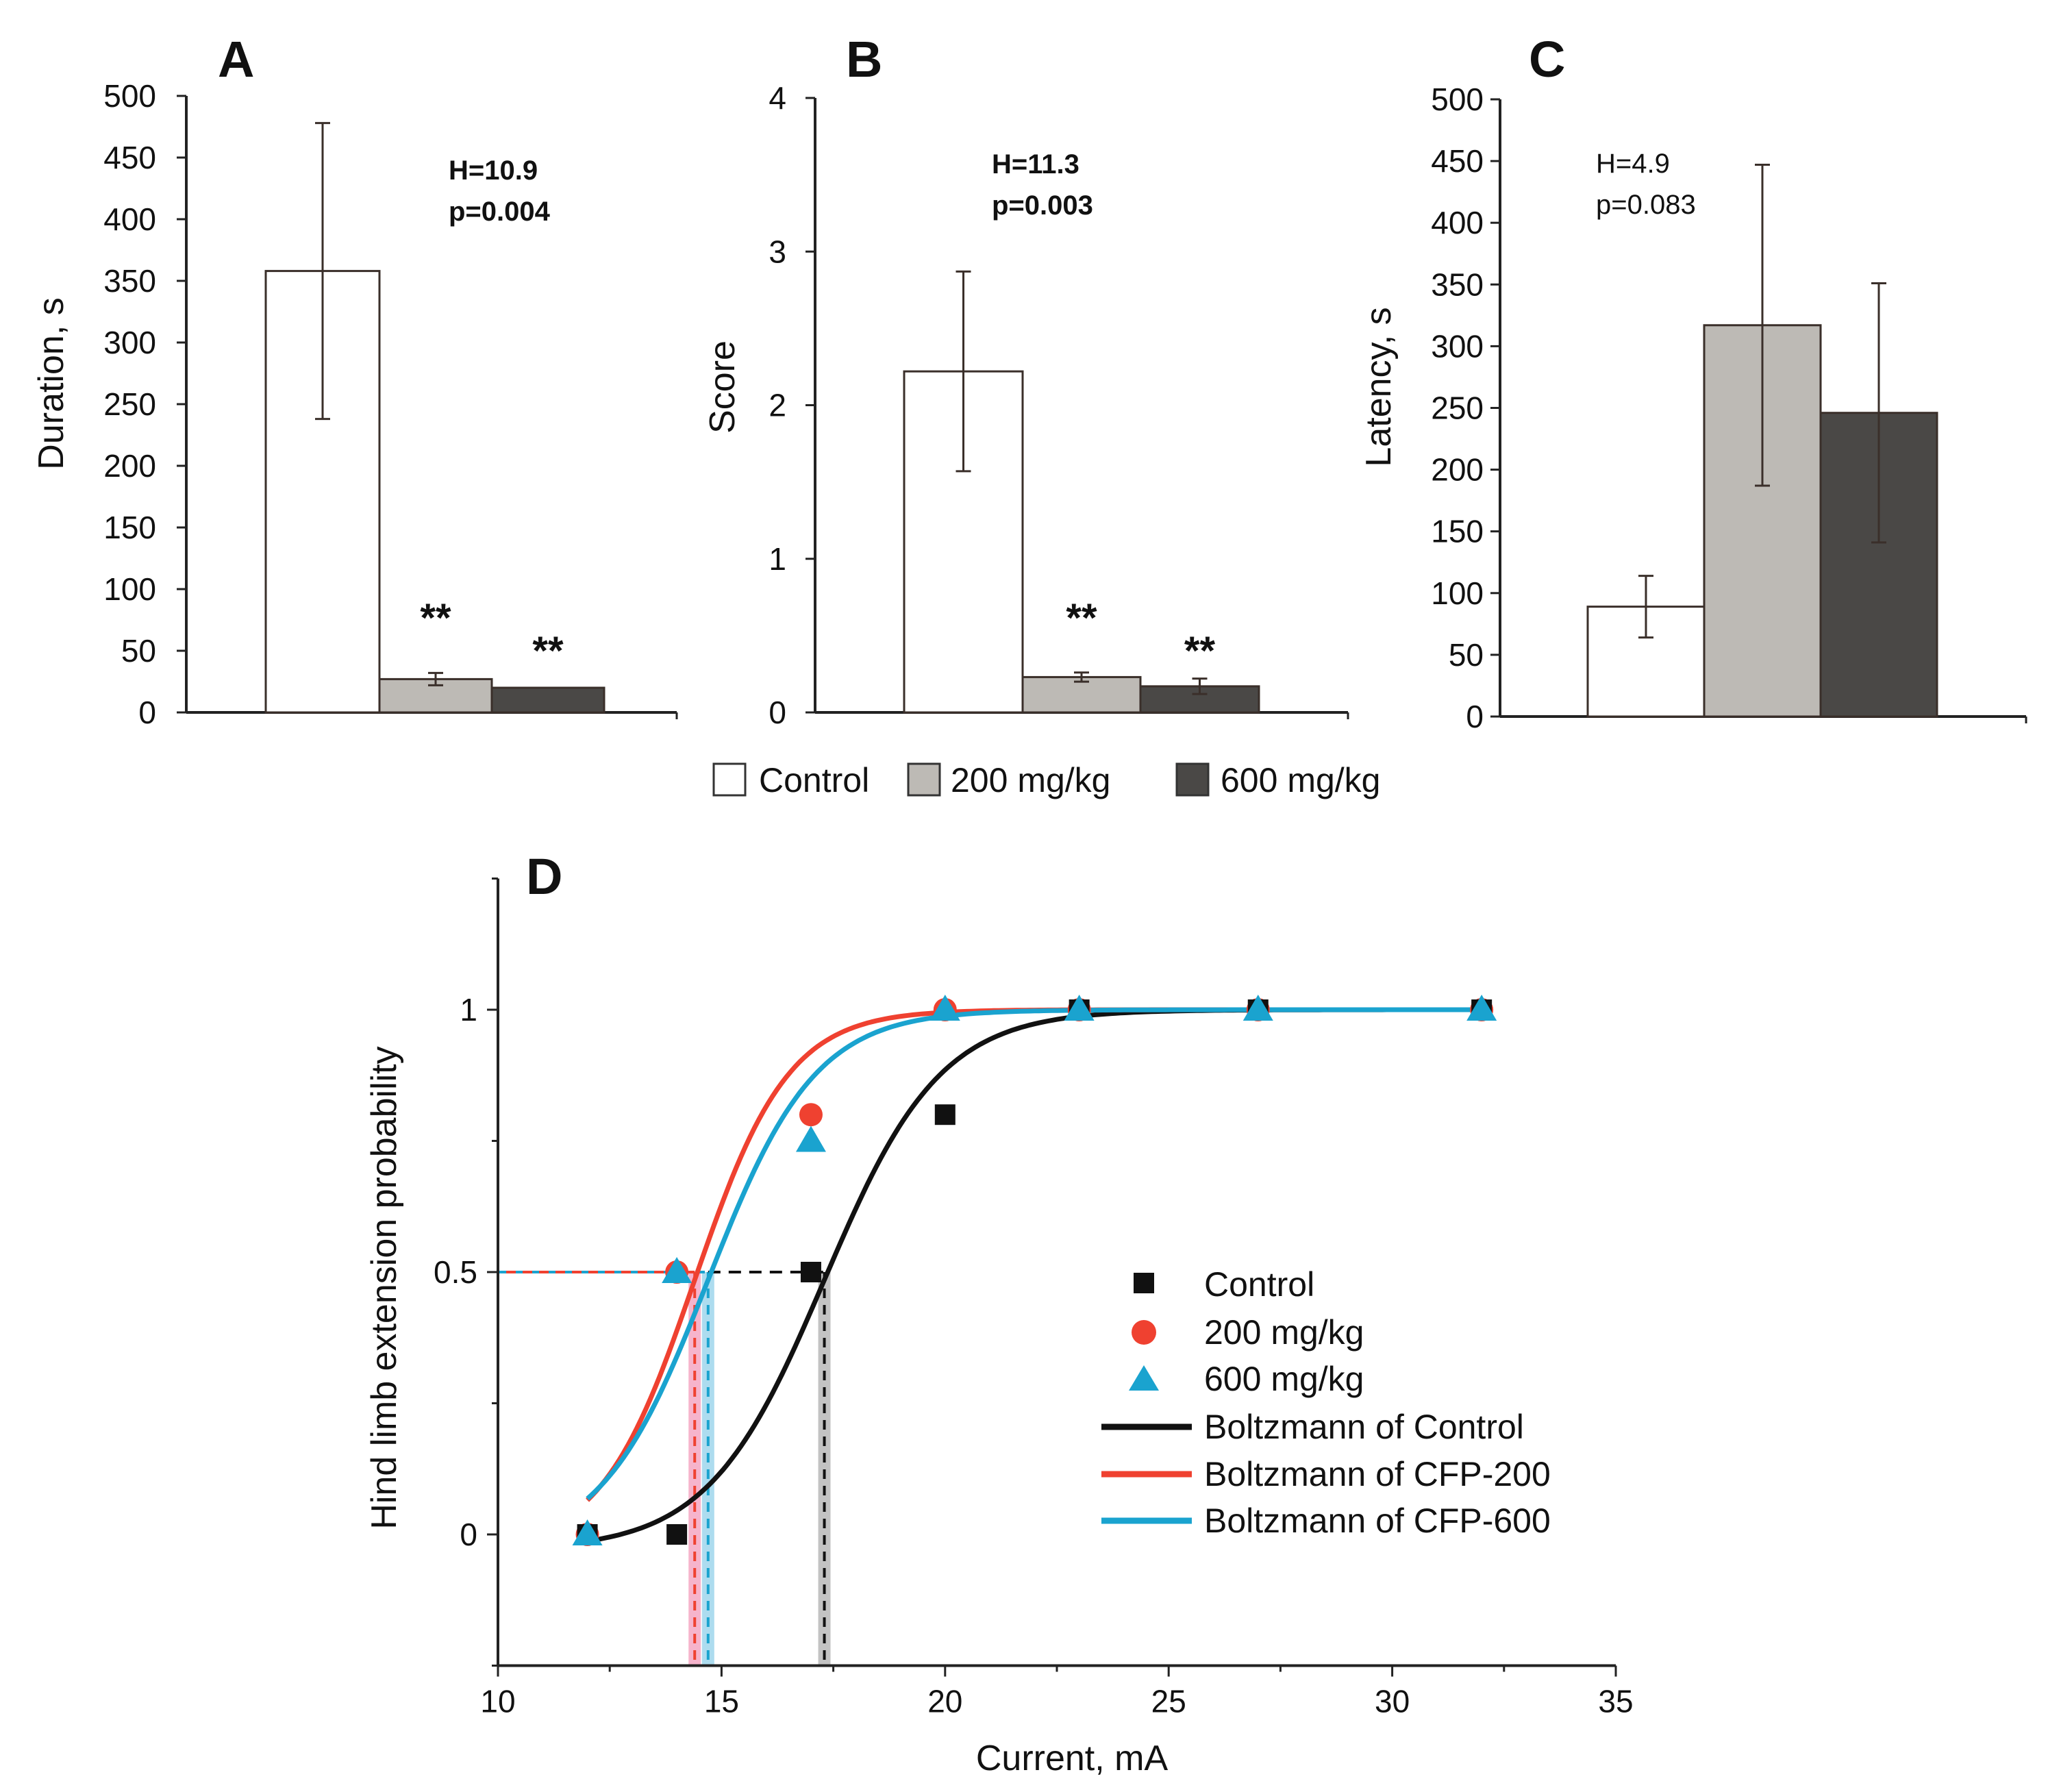  I want to click on panel-d-ylabel: Hind limb extension probability, so click(384, 1287).